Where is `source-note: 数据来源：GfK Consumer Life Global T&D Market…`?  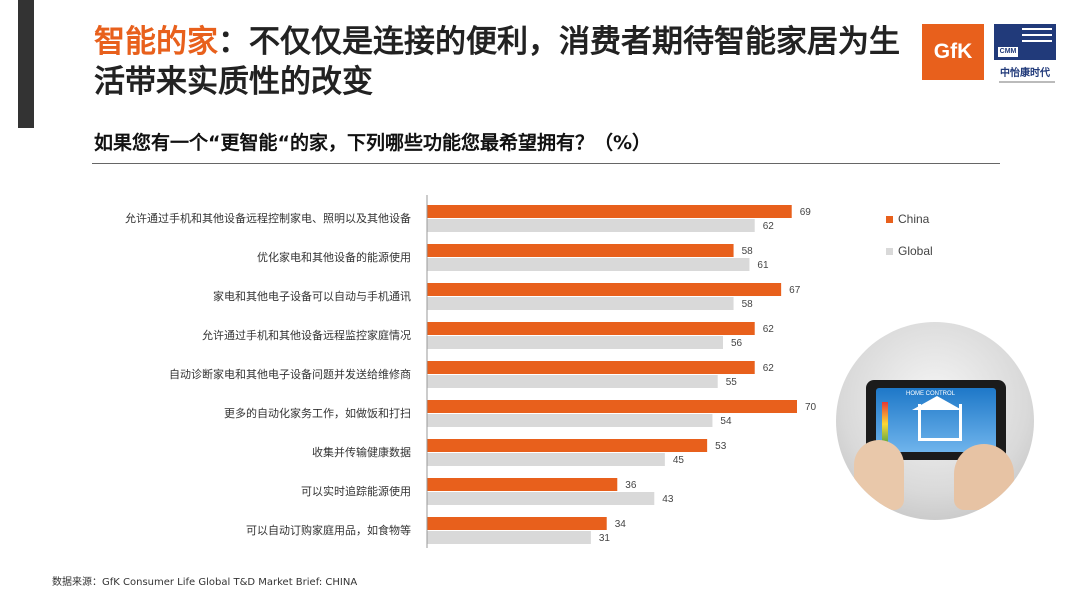 source-note: 数据来源：GfK Consumer Life Global T&D Market… is located at coordinates (205, 582).